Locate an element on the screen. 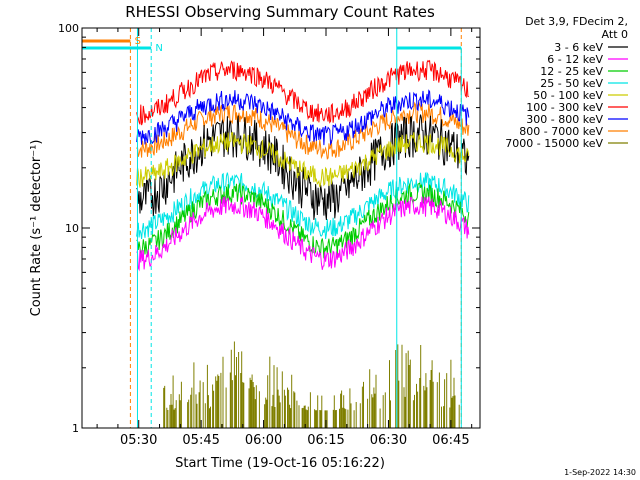 The width and height of the screenshot is (640, 480). legend-header-line-2: Att 0 is located at coordinates (615, 34).